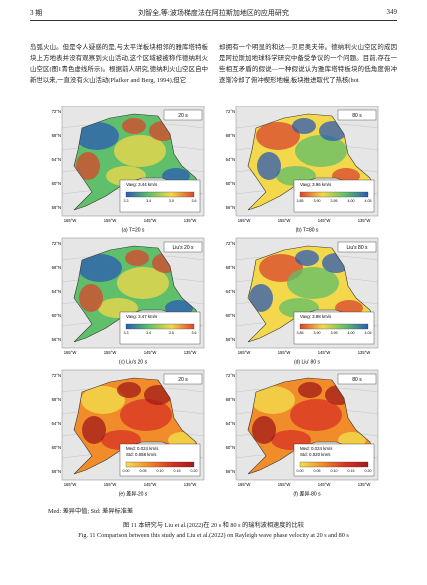 Image resolution: width=427 pixels, height=585 pixels. What do you see at coordinates (91, 511) in the screenshot?
I see `figure-note: Med: 差异中值; Std: 差异标准差` at bounding box center [91, 511].